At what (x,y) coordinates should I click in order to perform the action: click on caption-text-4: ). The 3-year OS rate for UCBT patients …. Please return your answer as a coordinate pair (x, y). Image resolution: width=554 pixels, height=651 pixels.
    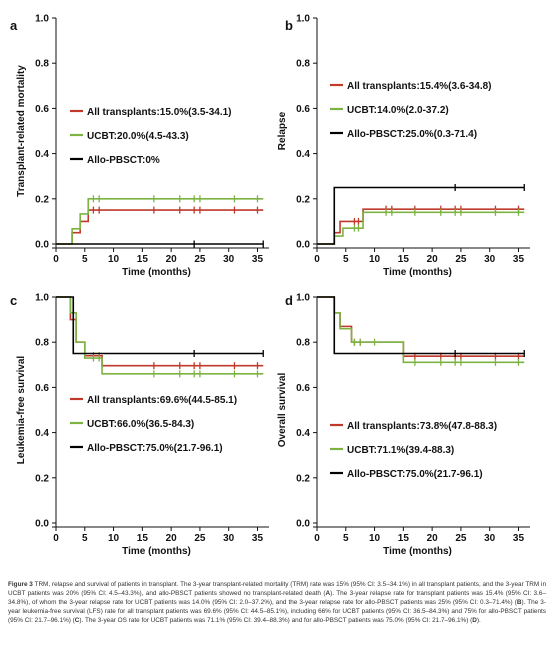
    Looking at the image, I should click on (276, 620).